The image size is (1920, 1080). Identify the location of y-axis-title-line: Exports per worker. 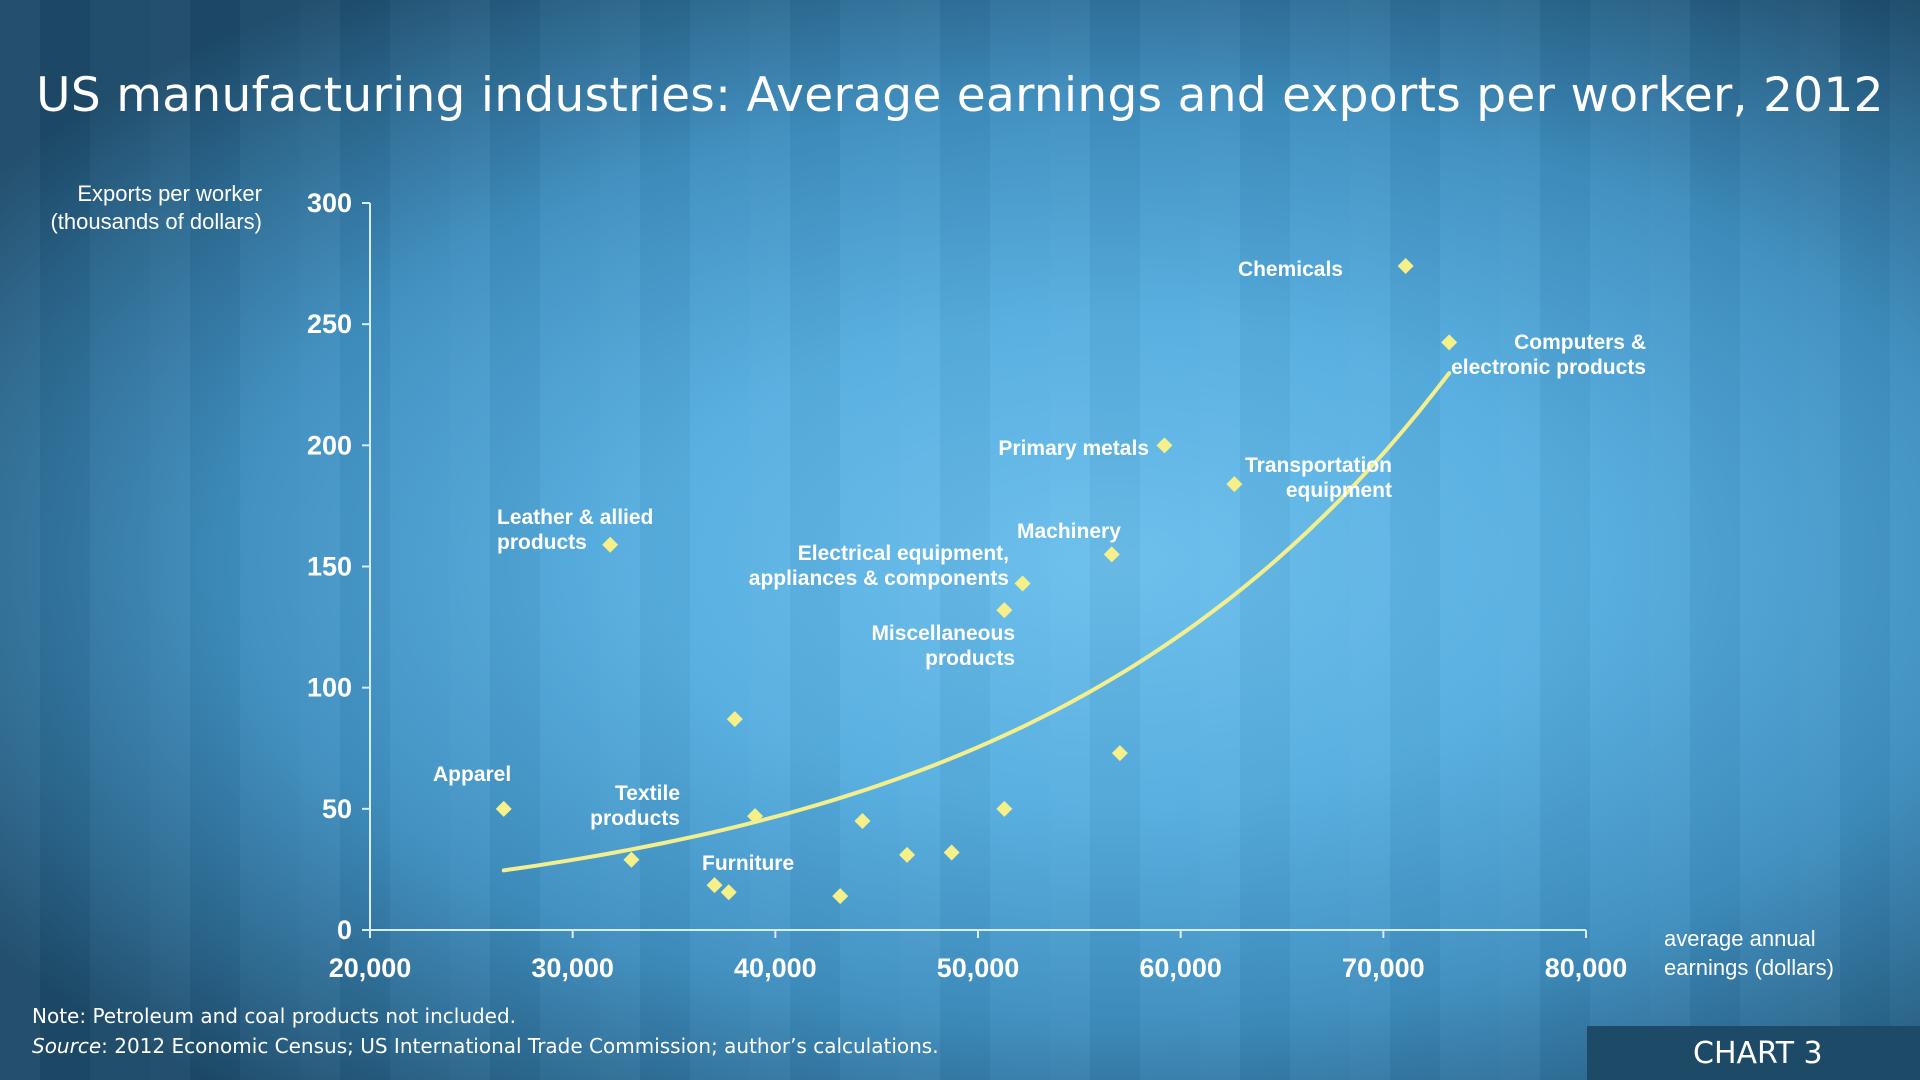
(169, 193).